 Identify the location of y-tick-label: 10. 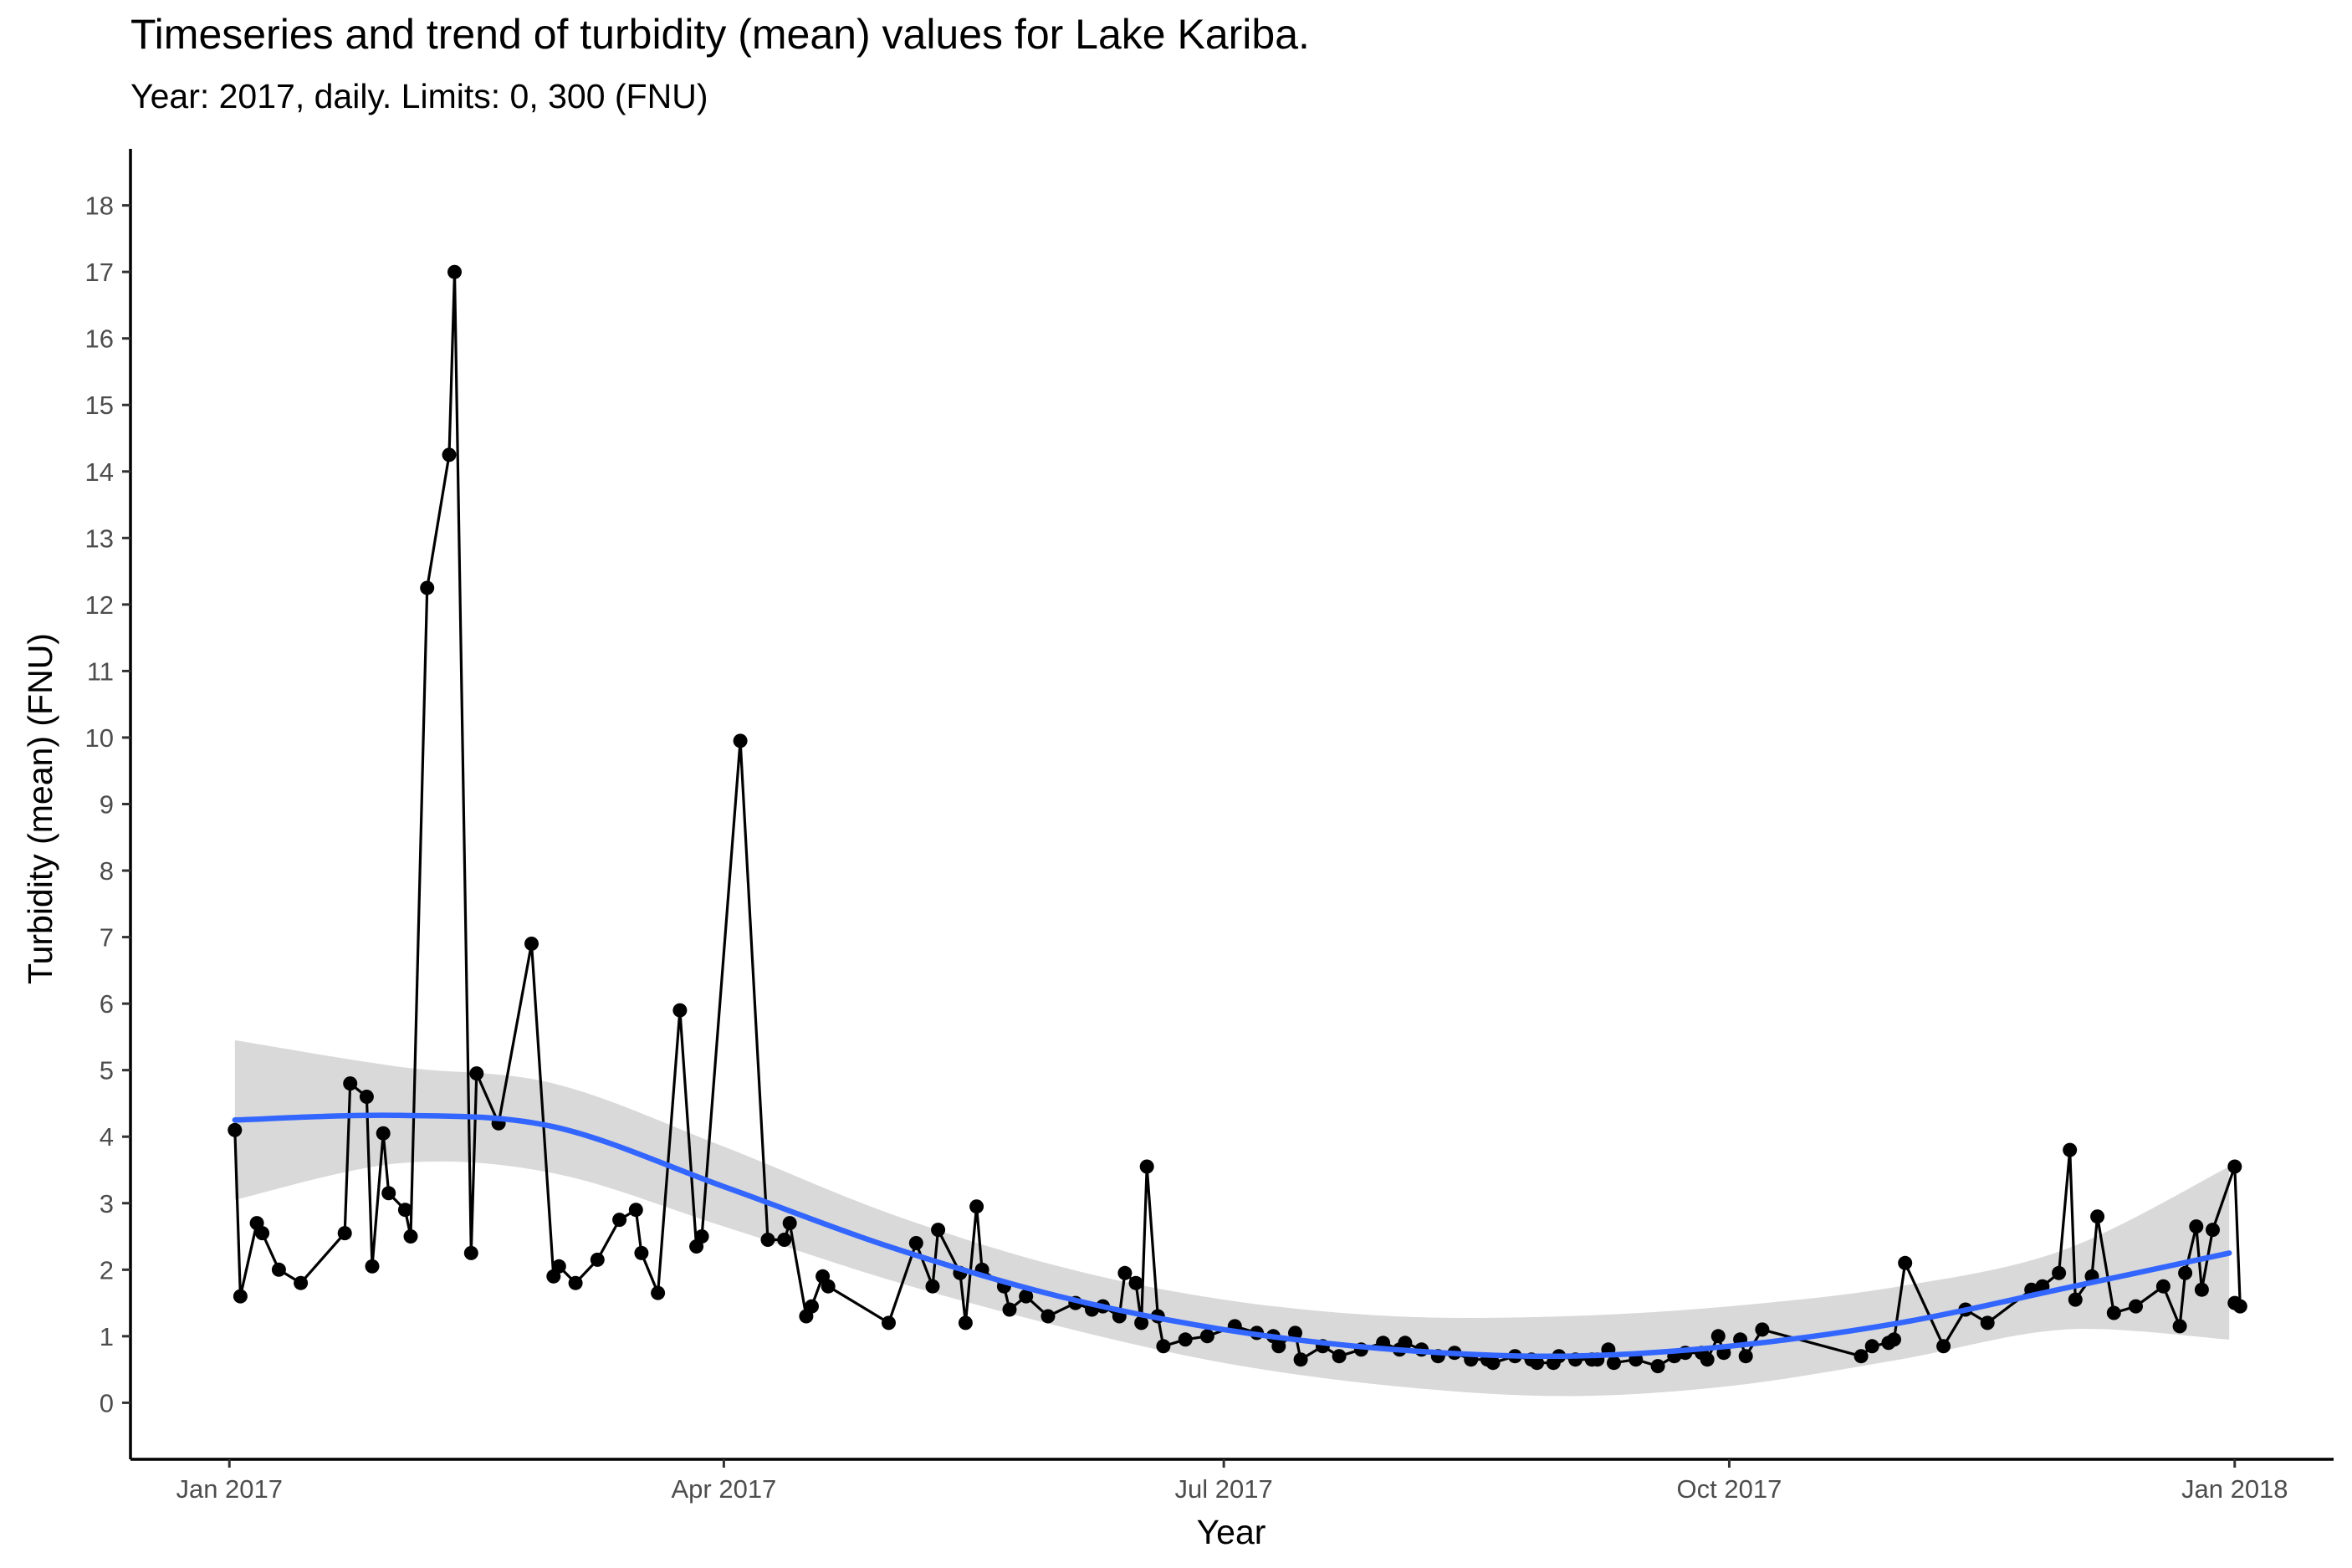
(99, 738).